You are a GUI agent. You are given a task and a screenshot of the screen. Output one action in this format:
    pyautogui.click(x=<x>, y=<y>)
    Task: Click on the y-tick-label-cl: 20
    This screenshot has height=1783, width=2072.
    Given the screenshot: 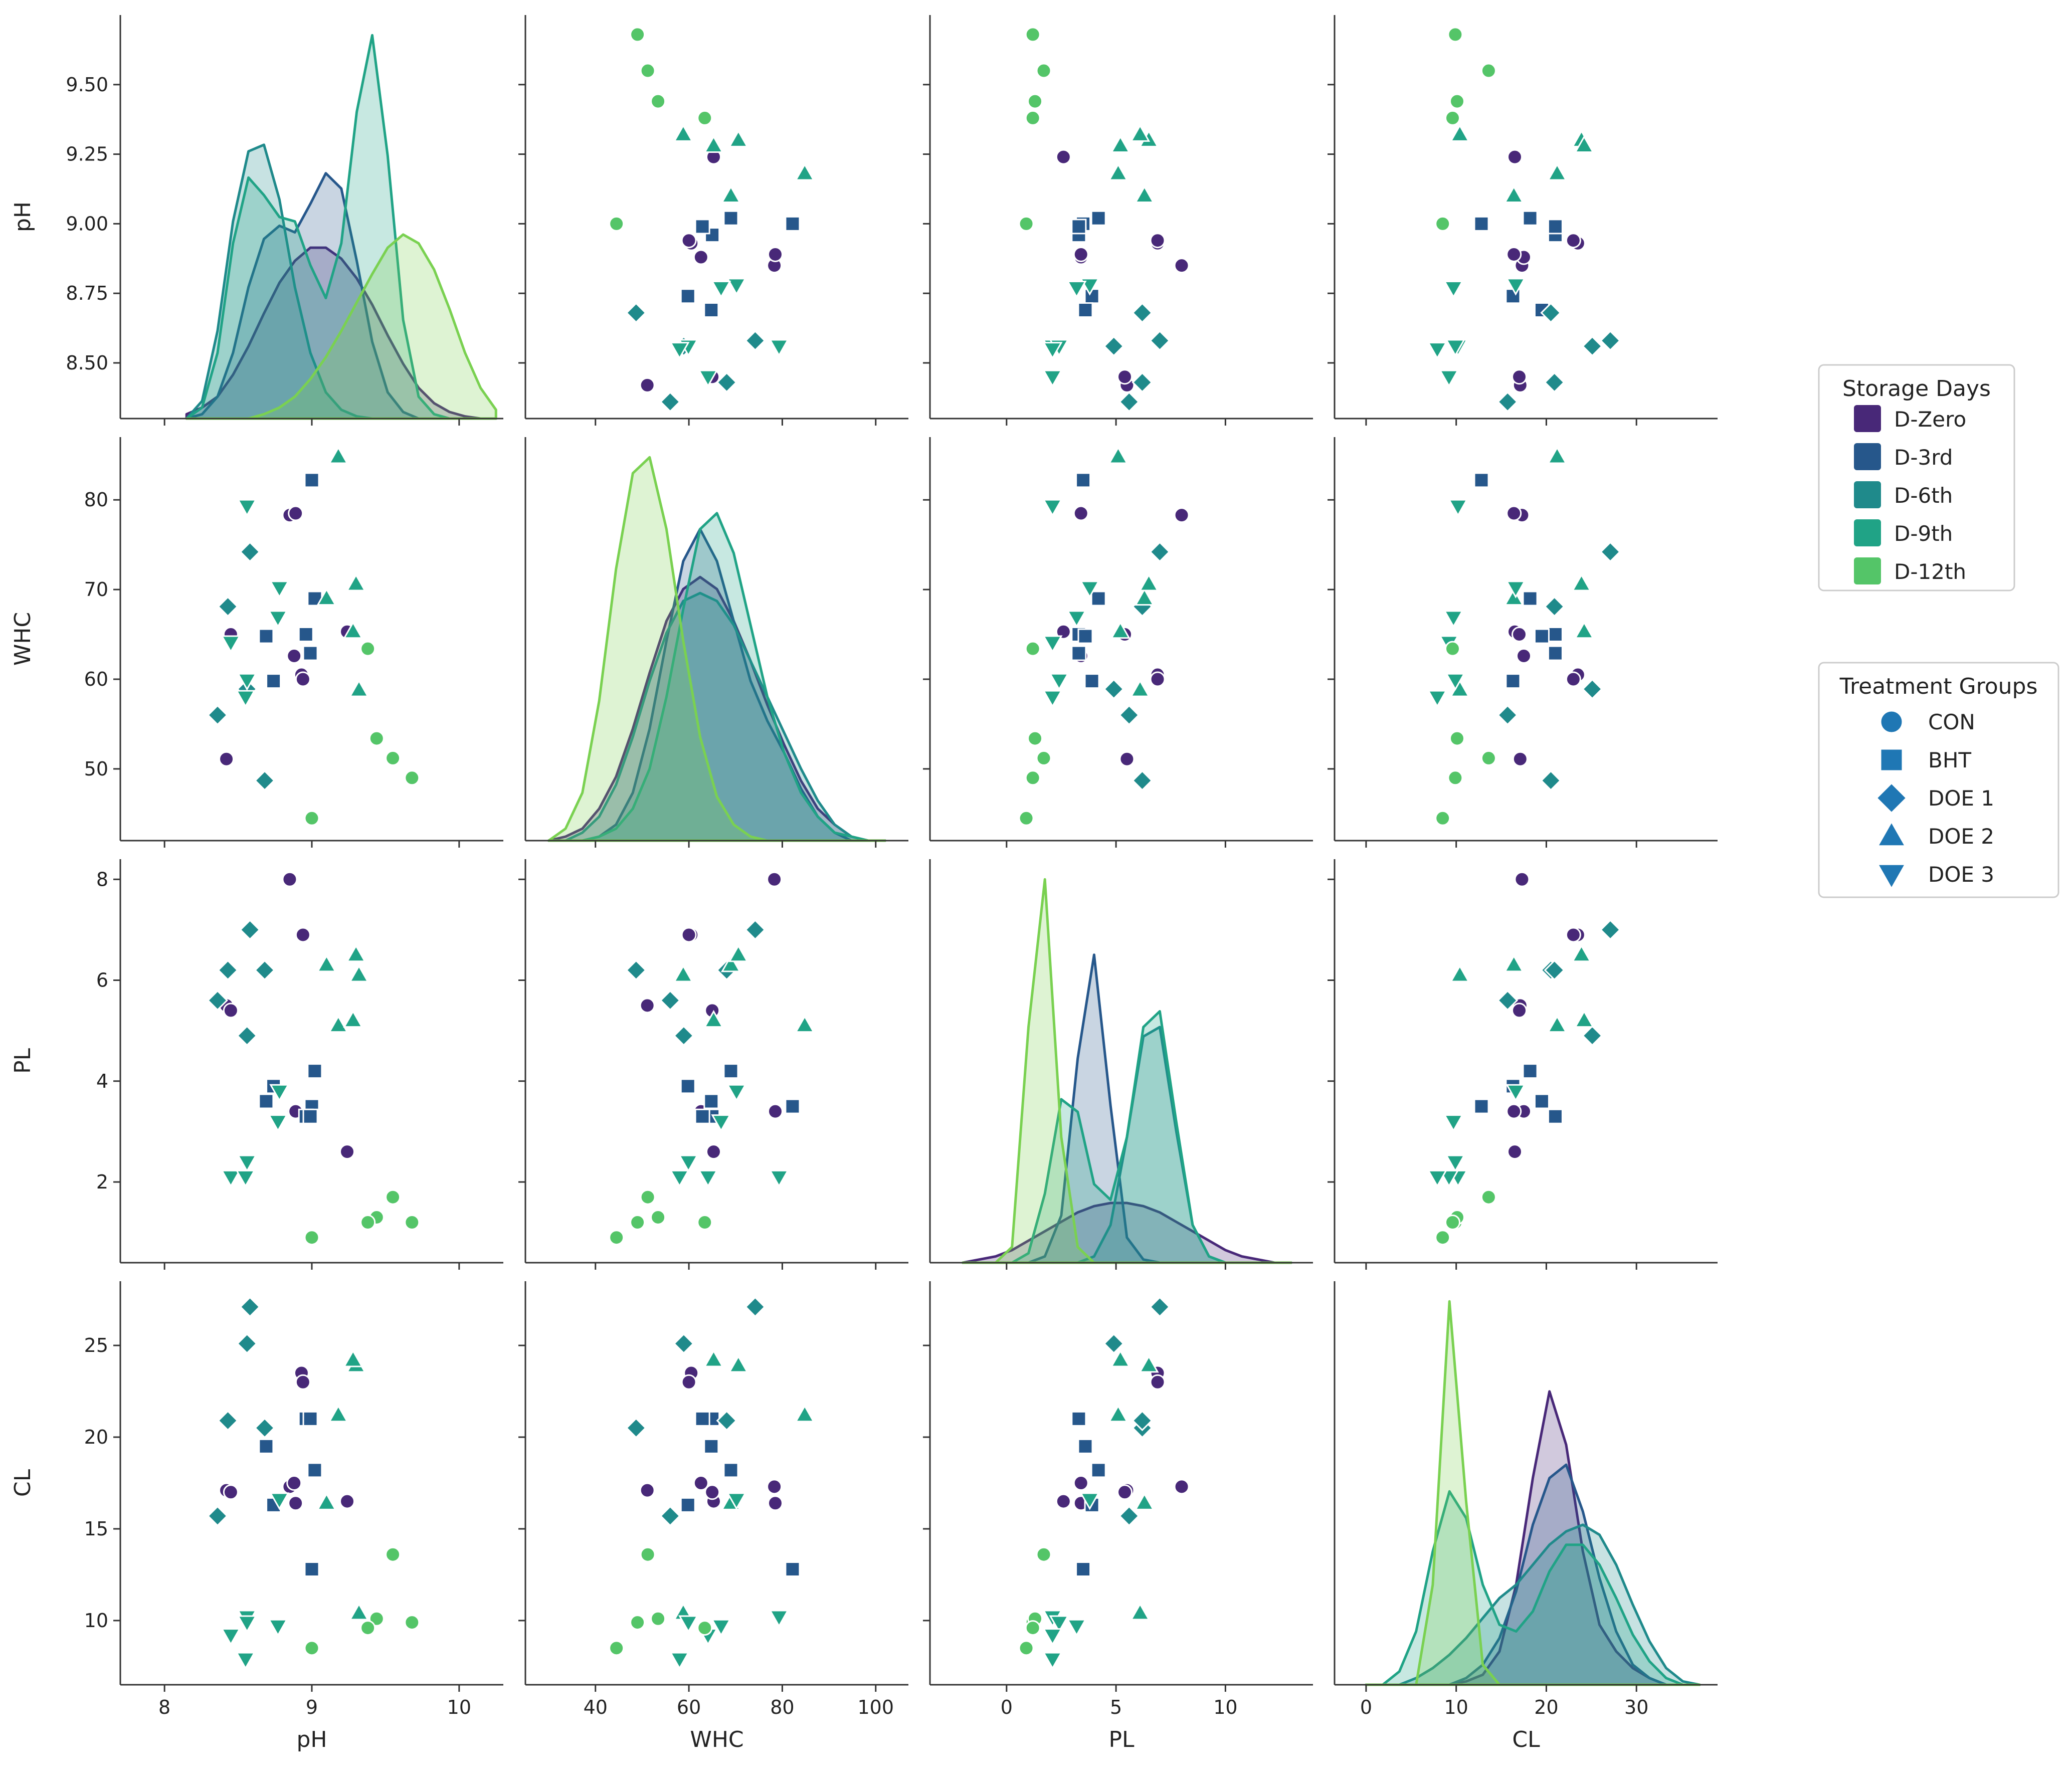 What is the action you would take?
    pyautogui.click(x=96, y=1437)
    